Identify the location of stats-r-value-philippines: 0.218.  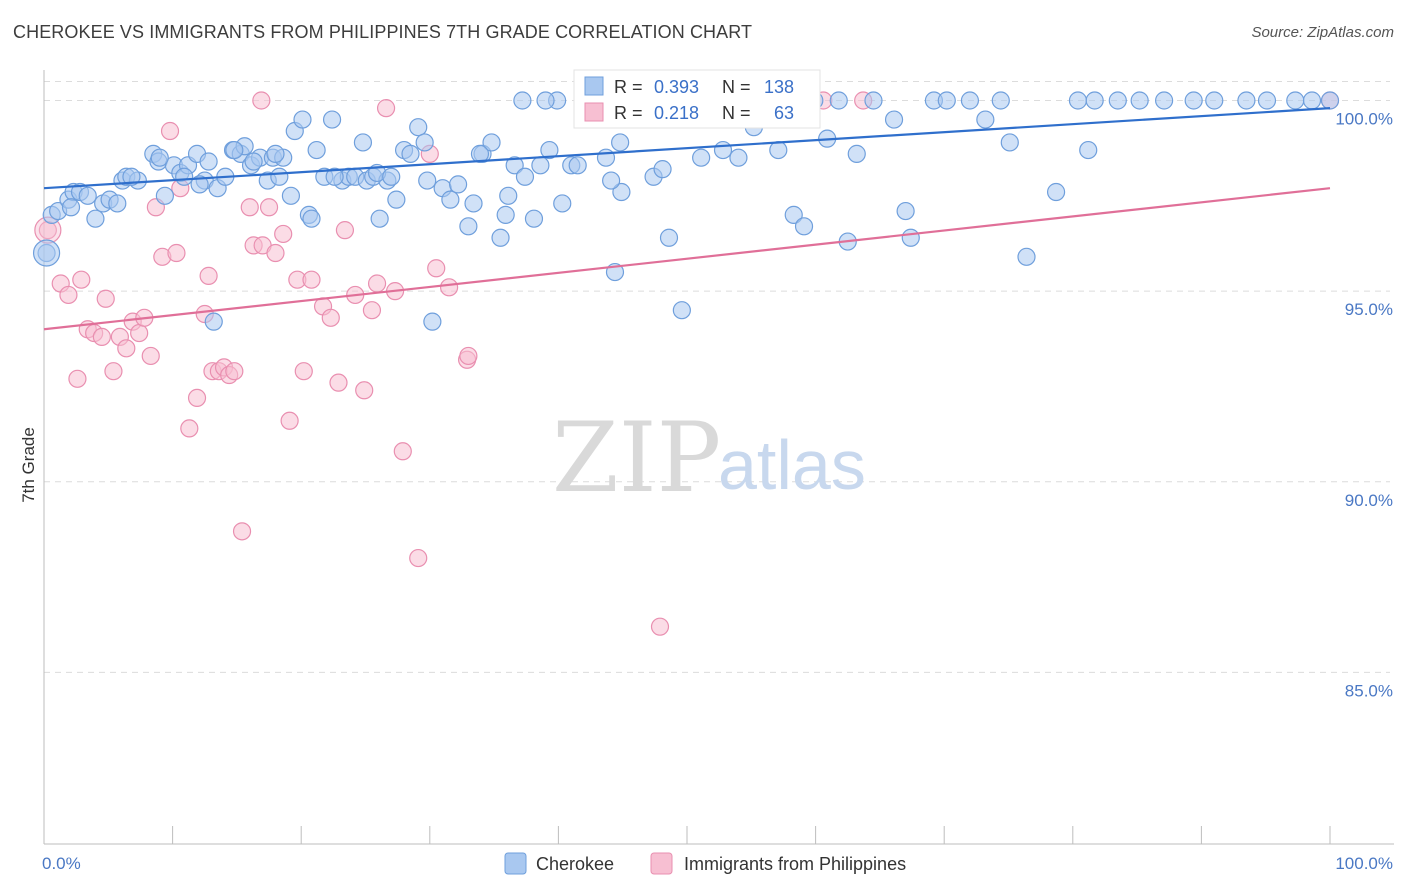
(676, 113).